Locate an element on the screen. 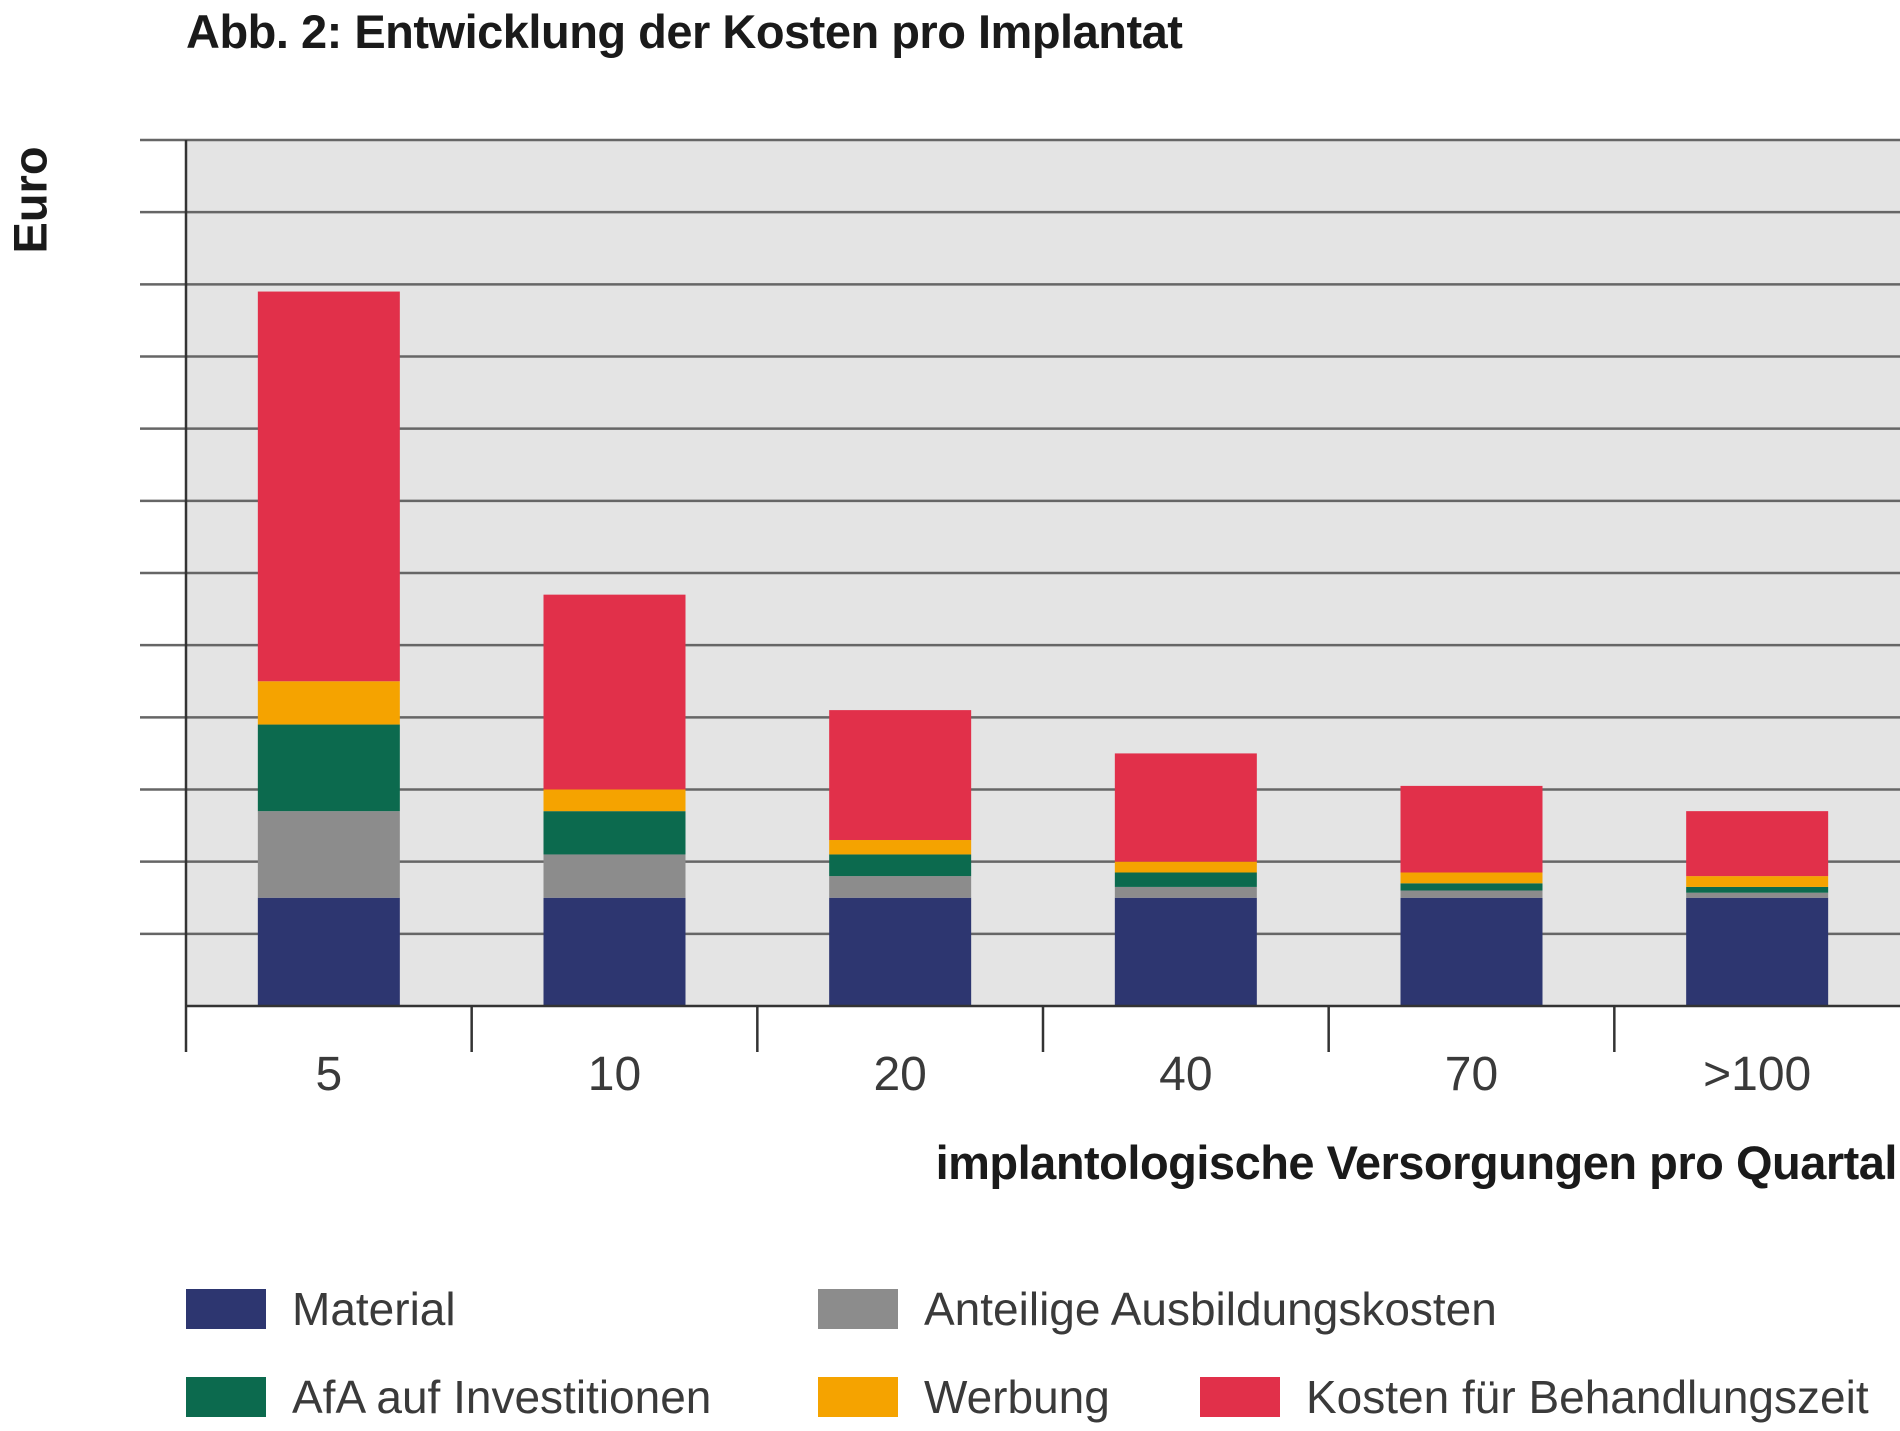 This screenshot has height=1431, width=1900. legend-item-material: Material is located at coordinates (321, 1309).